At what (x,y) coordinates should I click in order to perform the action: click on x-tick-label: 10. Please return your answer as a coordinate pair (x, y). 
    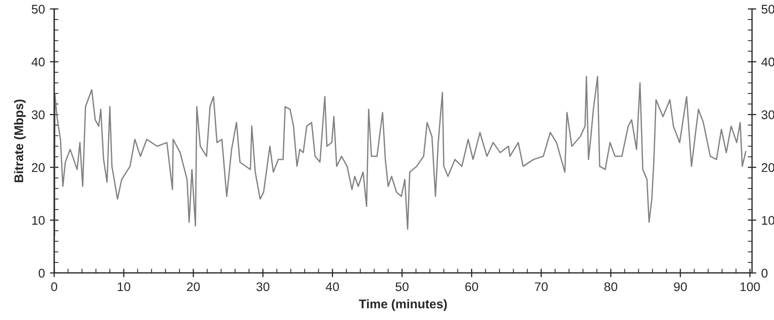
    Looking at the image, I should click on (124, 287).